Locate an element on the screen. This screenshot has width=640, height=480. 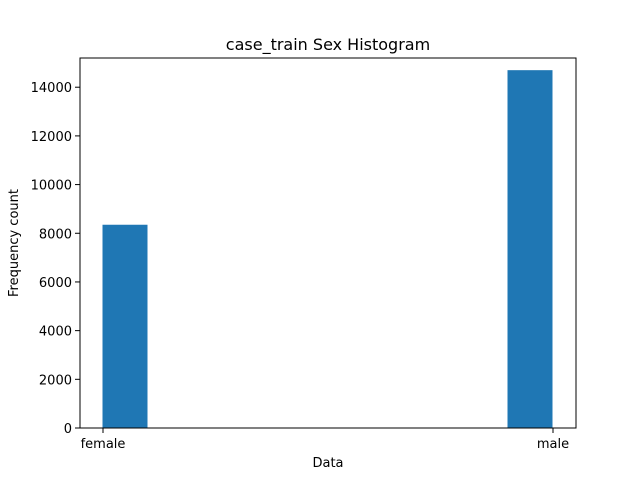
x-axis-label: Data is located at coordinates (327, 463).